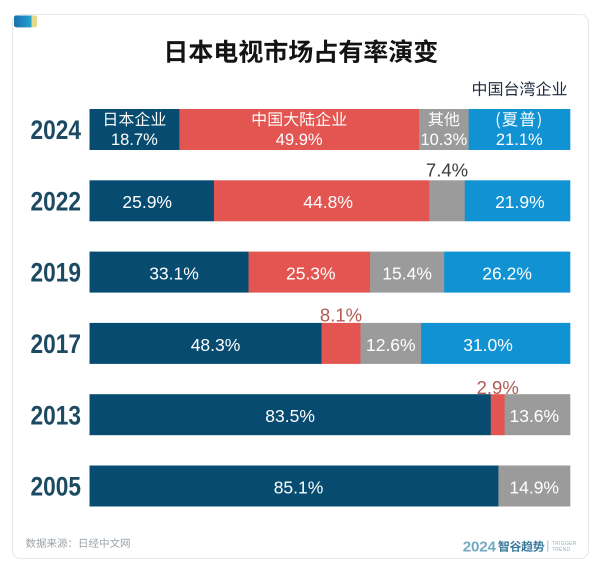 Image resolution: width=600 pixels, height=576 pixels. What do you see at coordinates (134, 140) in the screenshot?
I see `svg-text: 18.7%` at bounding box center [134, 140].